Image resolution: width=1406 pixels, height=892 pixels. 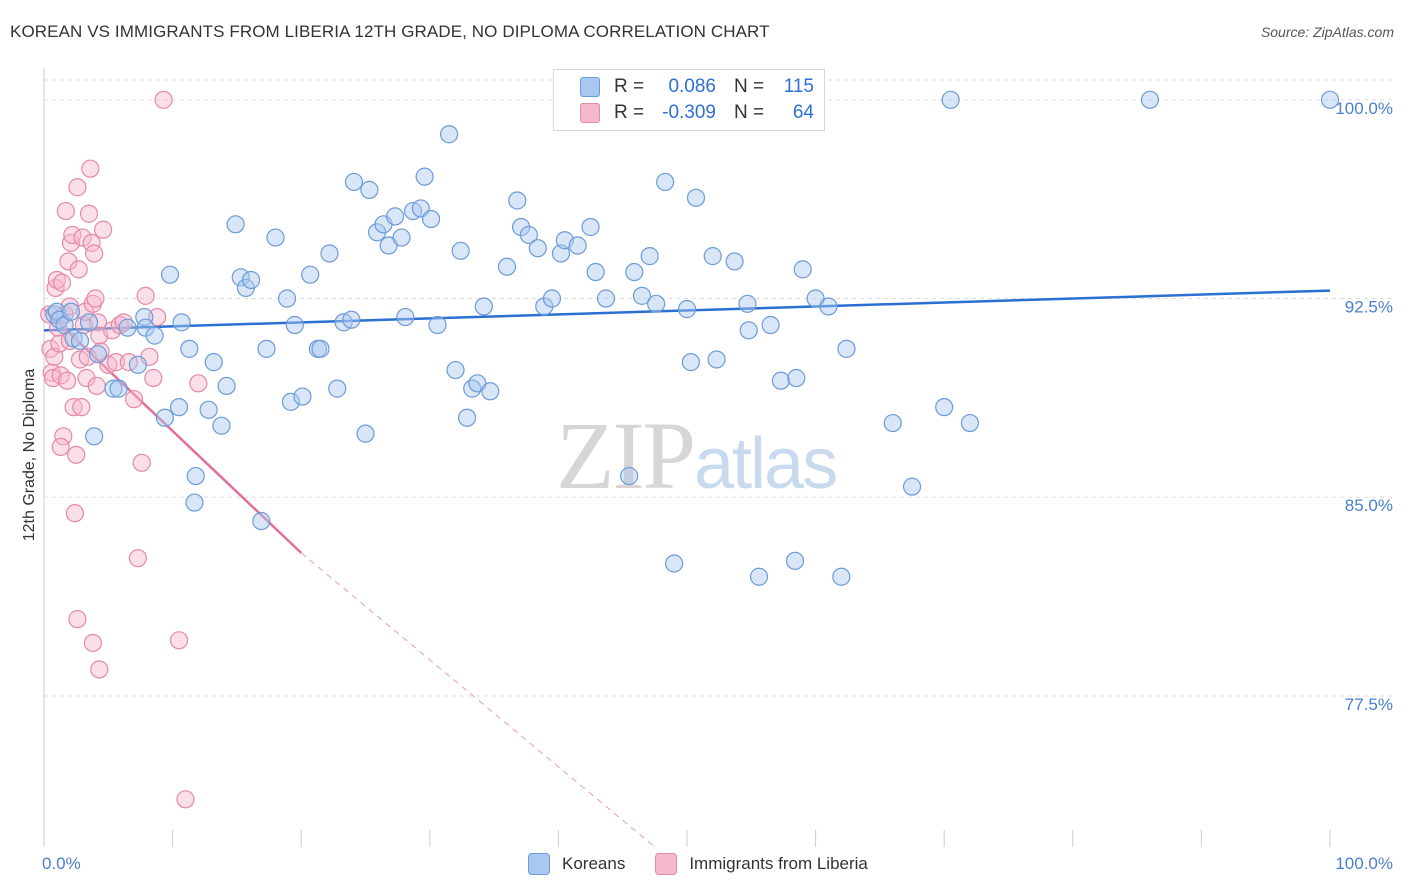 I want to click on series-swatch-koreans, so click(x=539, y=864).